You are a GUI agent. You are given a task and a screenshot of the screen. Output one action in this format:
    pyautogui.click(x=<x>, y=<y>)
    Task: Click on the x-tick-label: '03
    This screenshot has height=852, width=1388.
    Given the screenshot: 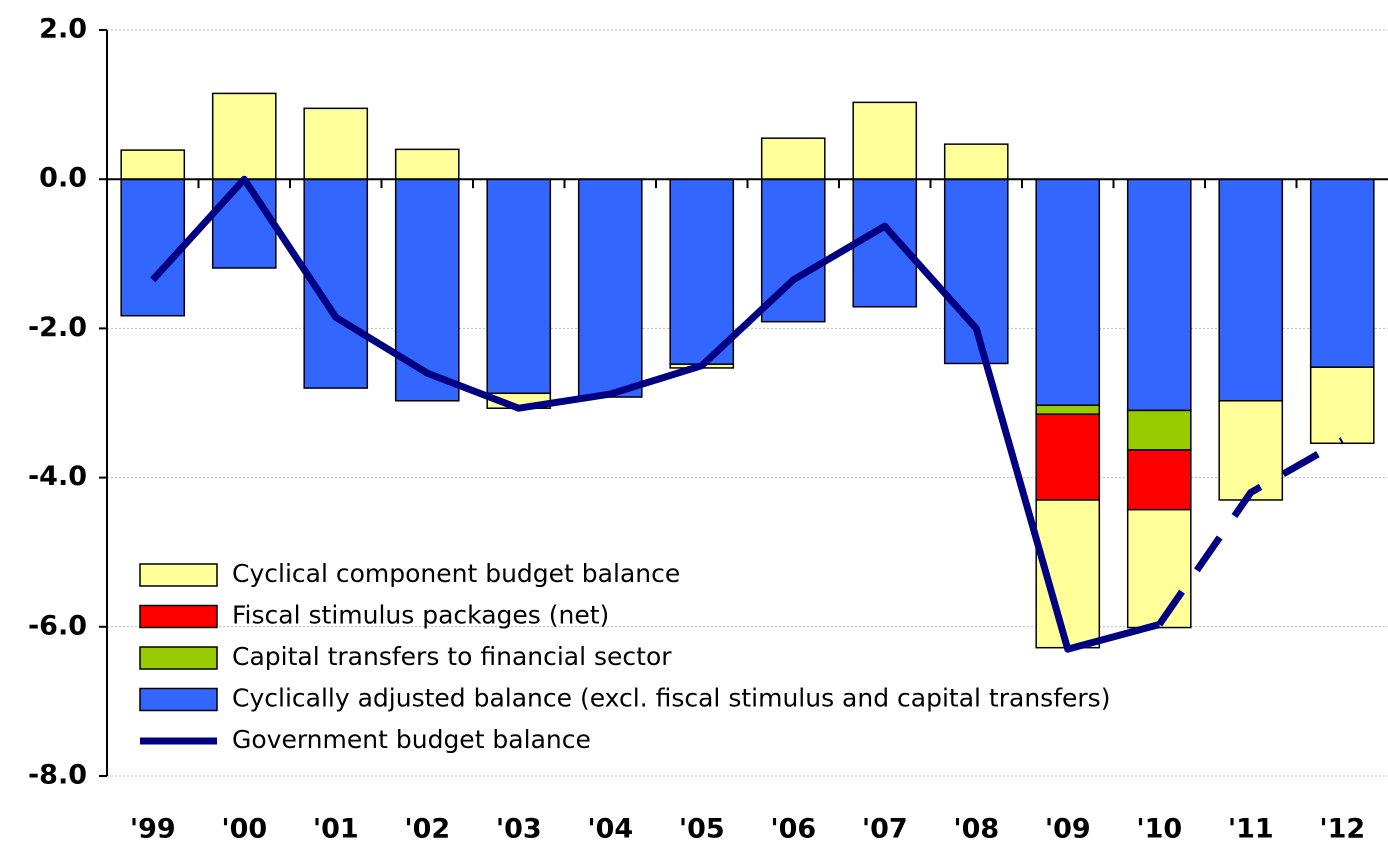 What is the action you would take?
    pyautogui.click(x=519, y=829)
    